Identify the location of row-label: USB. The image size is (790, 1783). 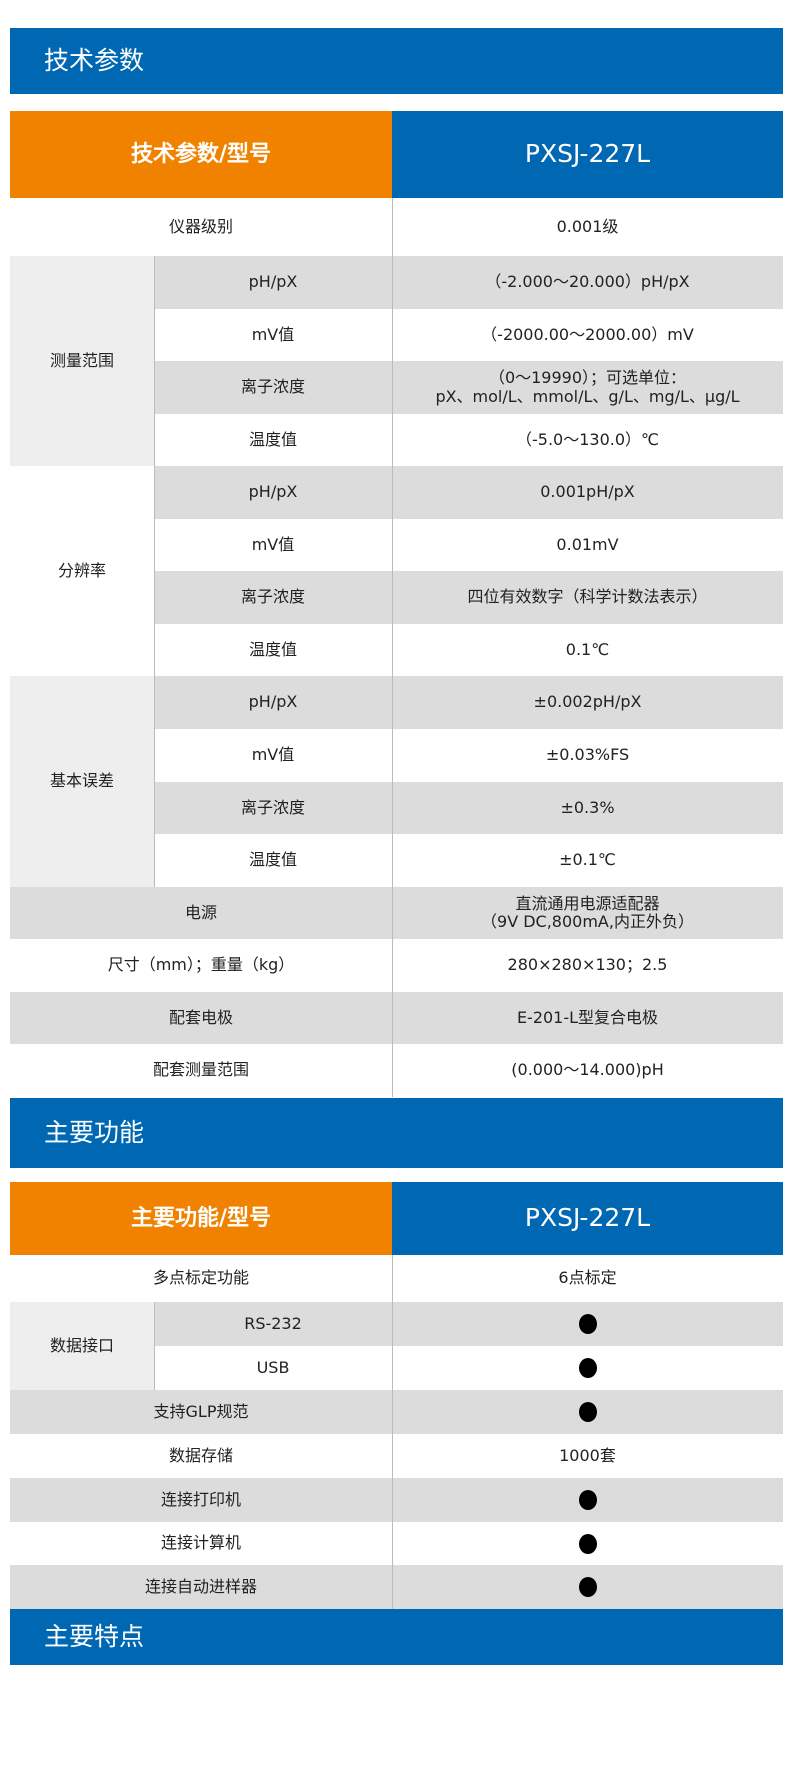
(273, 1368).